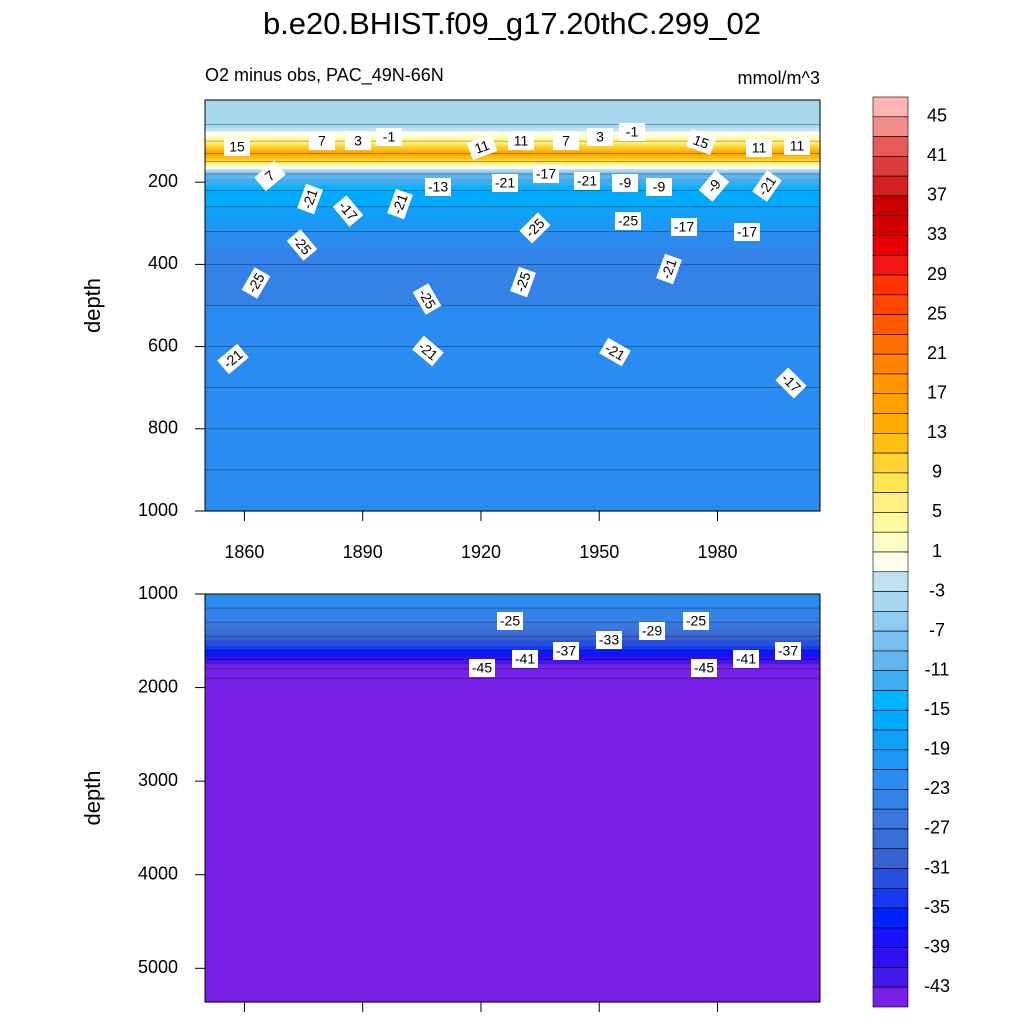  Describe the element at coordinates (937, 234) in the screenshot. I see `colorbar-label: 33` at that location.